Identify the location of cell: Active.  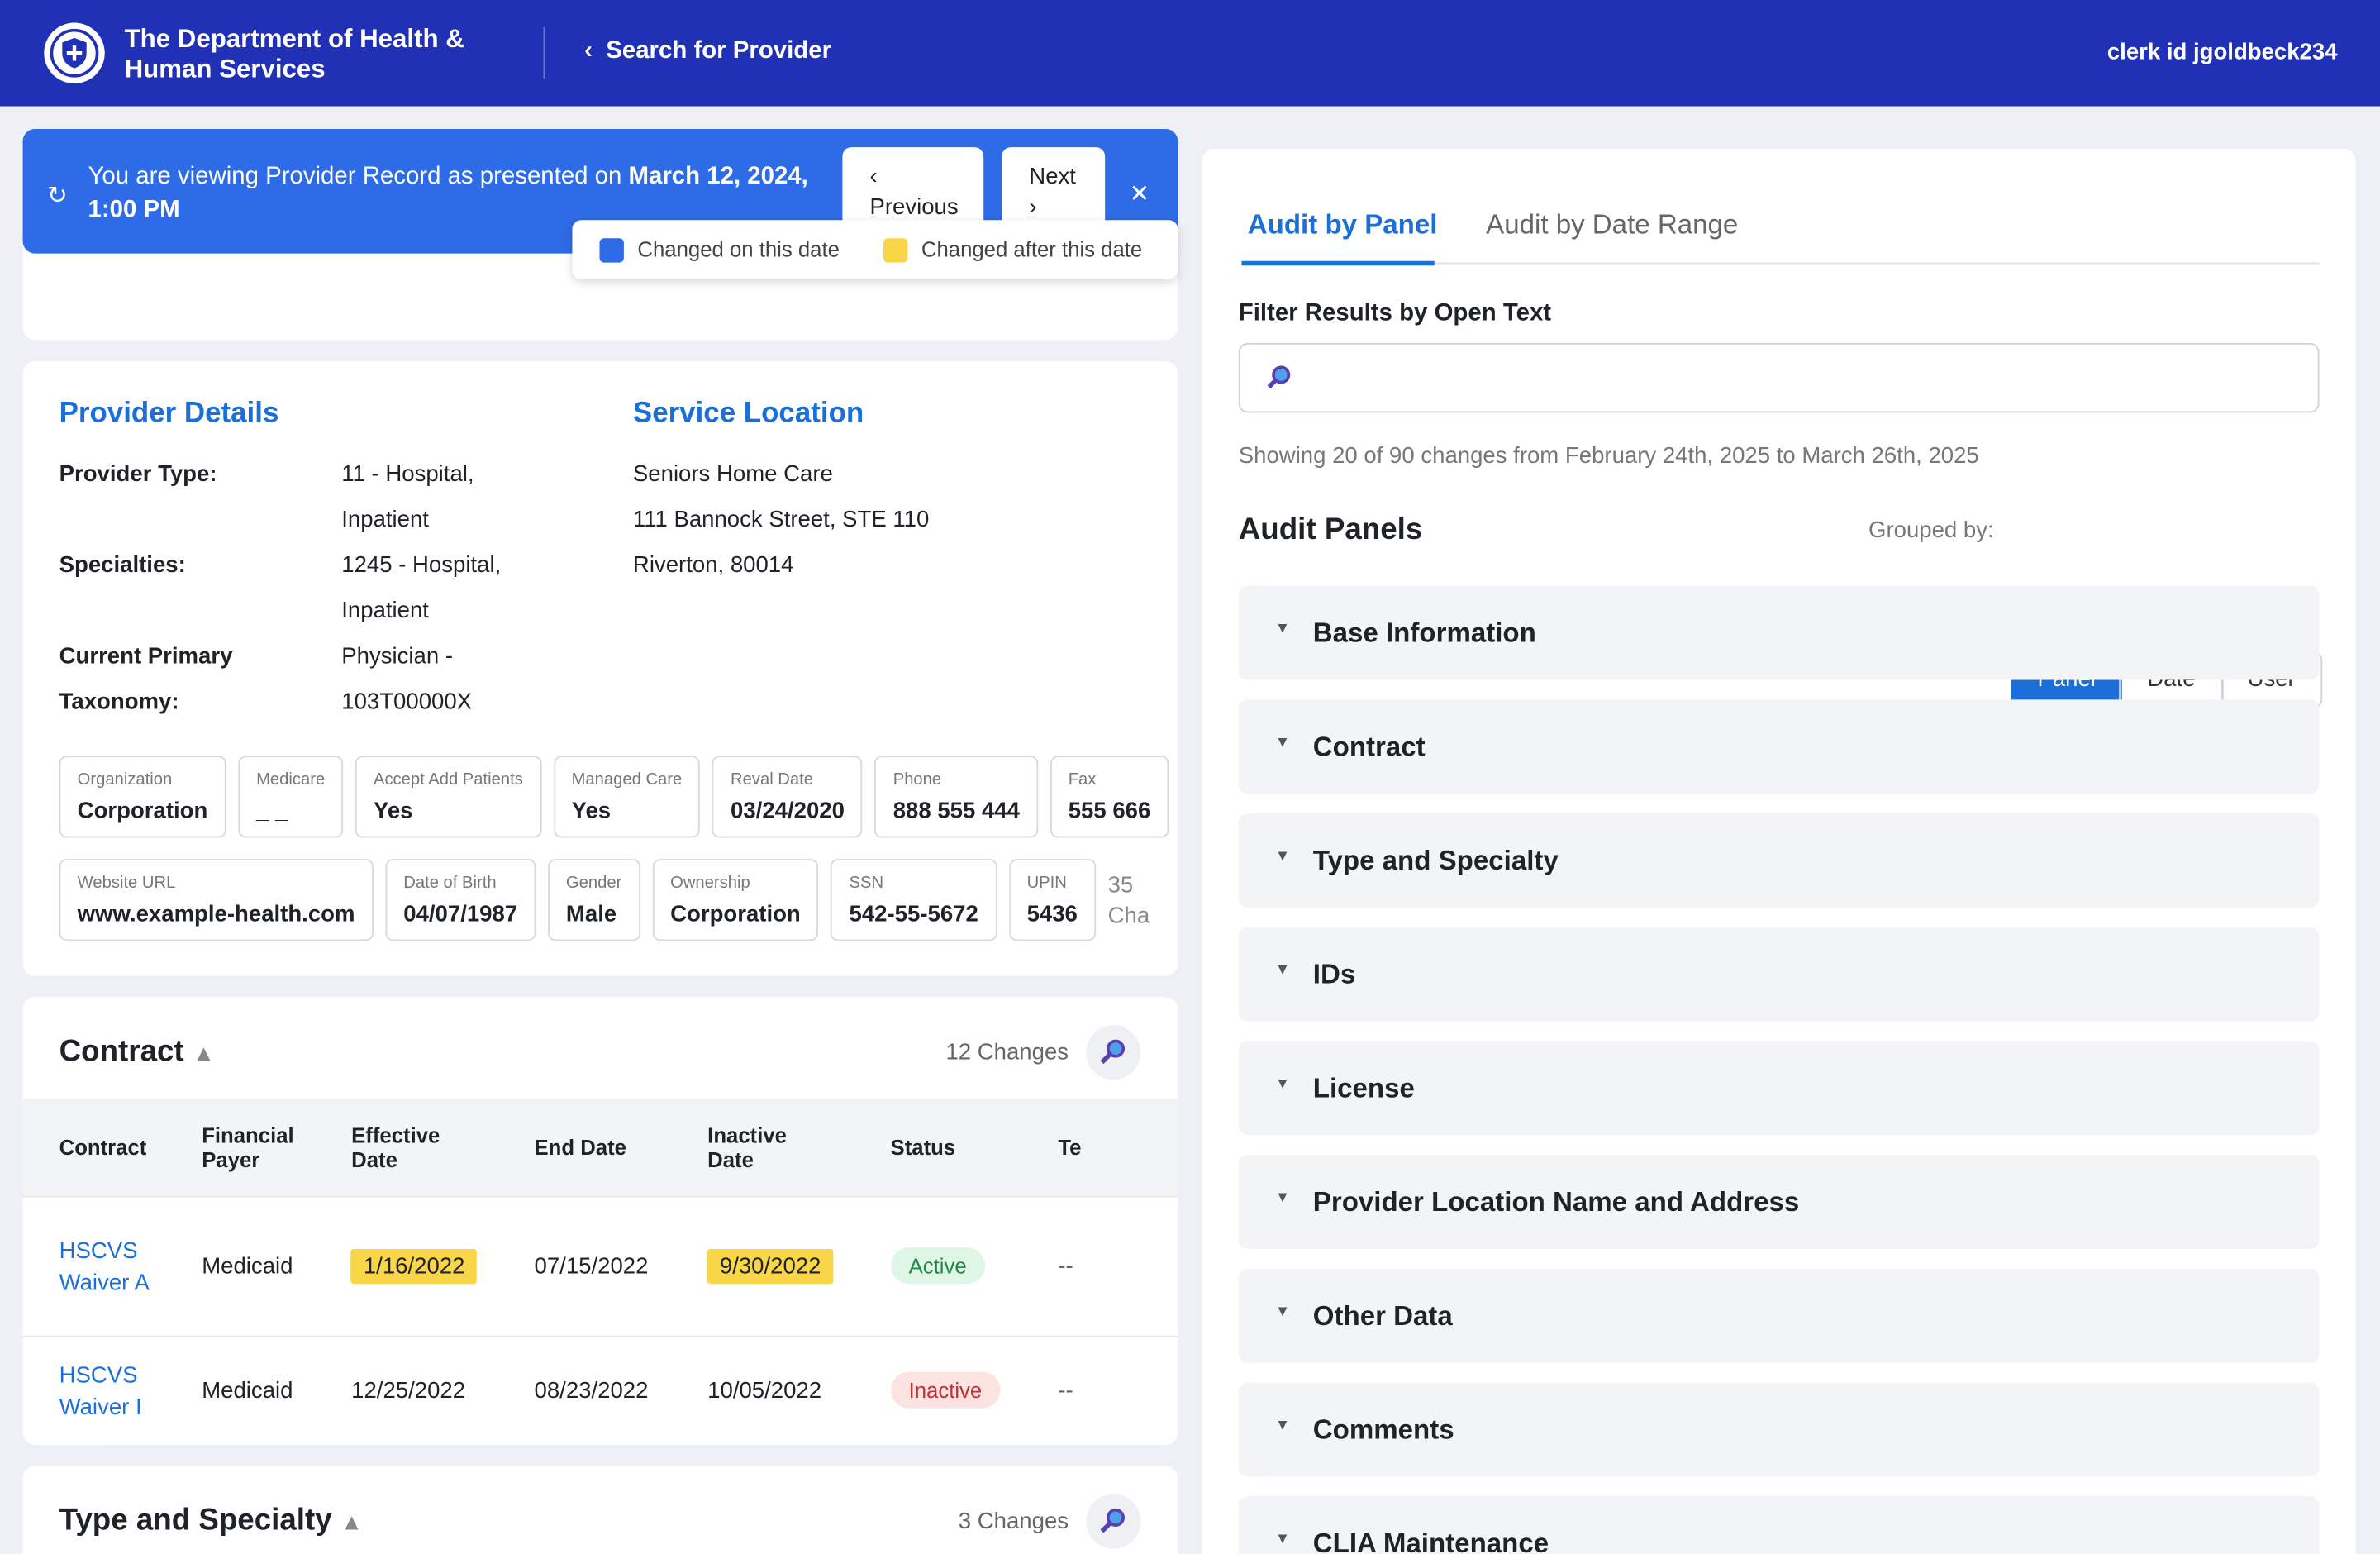
(974, 1266).